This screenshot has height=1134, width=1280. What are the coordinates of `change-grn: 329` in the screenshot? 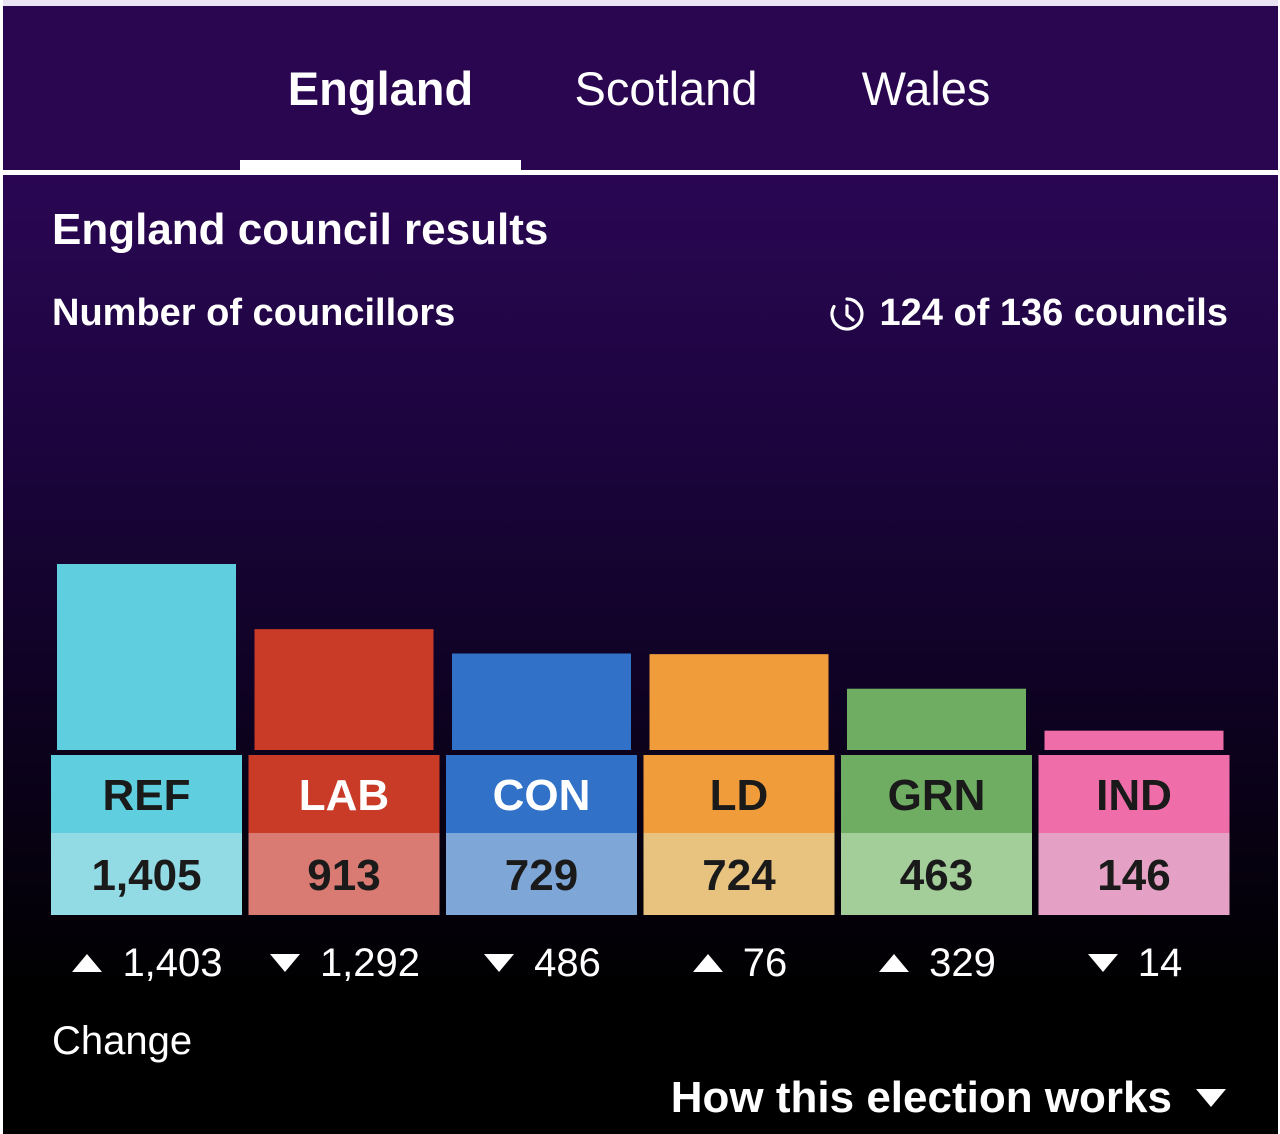 It's located at (936, 963).